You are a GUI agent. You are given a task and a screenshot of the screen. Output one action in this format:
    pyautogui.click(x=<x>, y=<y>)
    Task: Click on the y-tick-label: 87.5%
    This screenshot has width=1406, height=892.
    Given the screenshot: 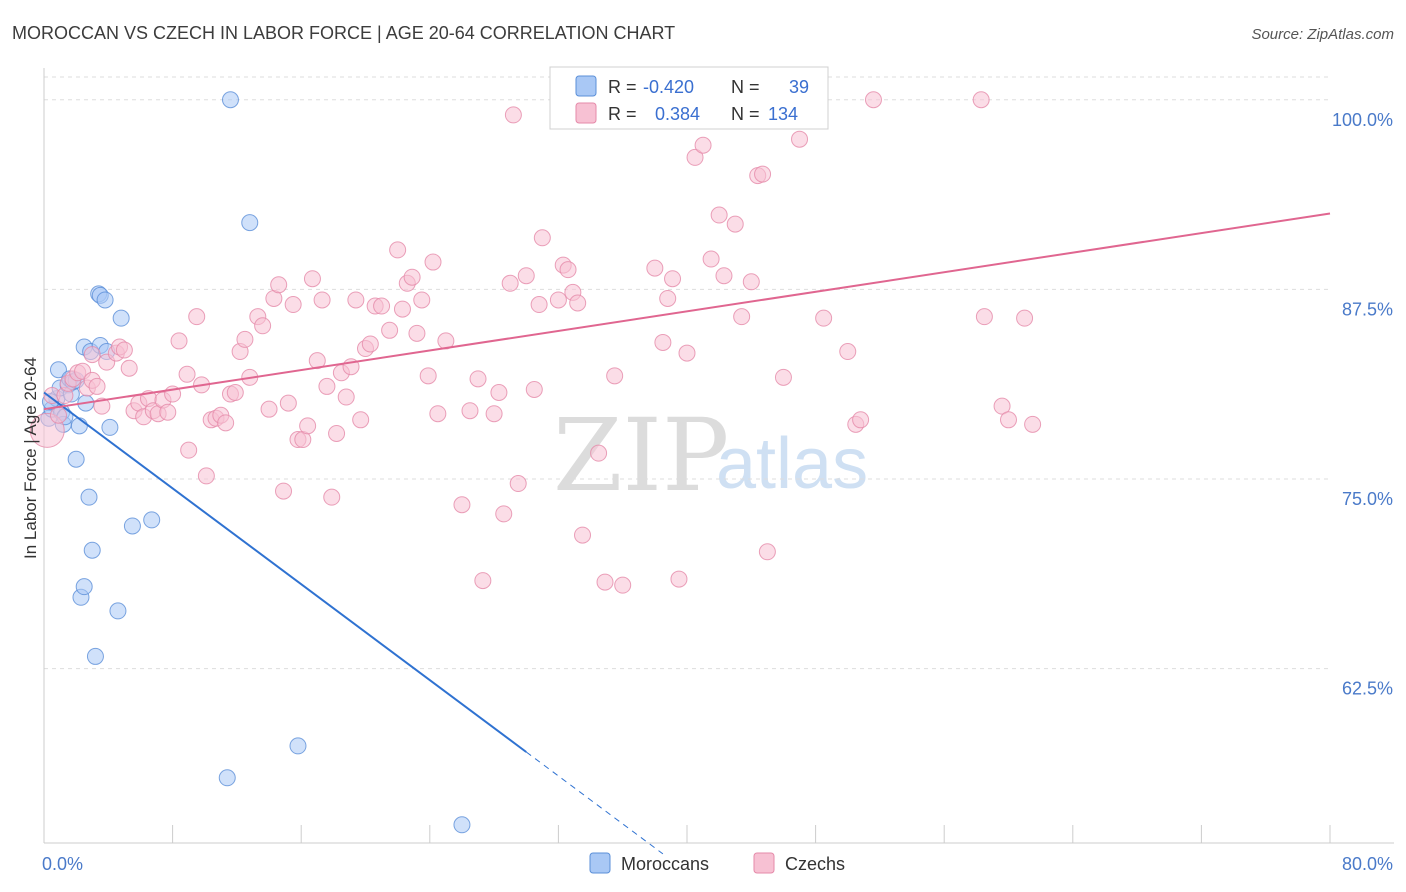 What is the action you would take?
    pyautogui.click(x=1367, y=309)
    